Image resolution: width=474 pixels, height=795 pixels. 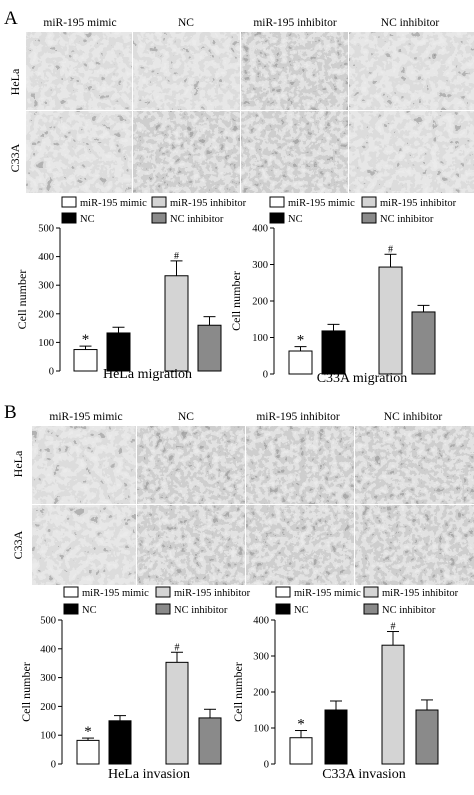 I want to click on x-axis-label: HeLa migration, so click(x=147, y=374).